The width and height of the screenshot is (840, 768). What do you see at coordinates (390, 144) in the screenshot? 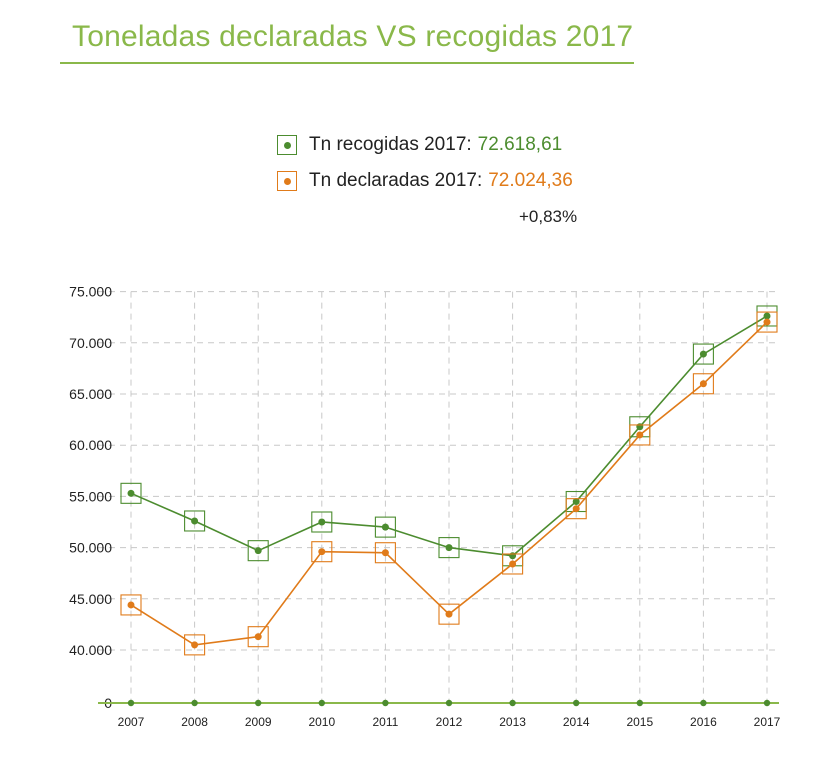
I see `legend-label-recogidas: Tn recogidas 2017:` at bounding box center [390, 144].